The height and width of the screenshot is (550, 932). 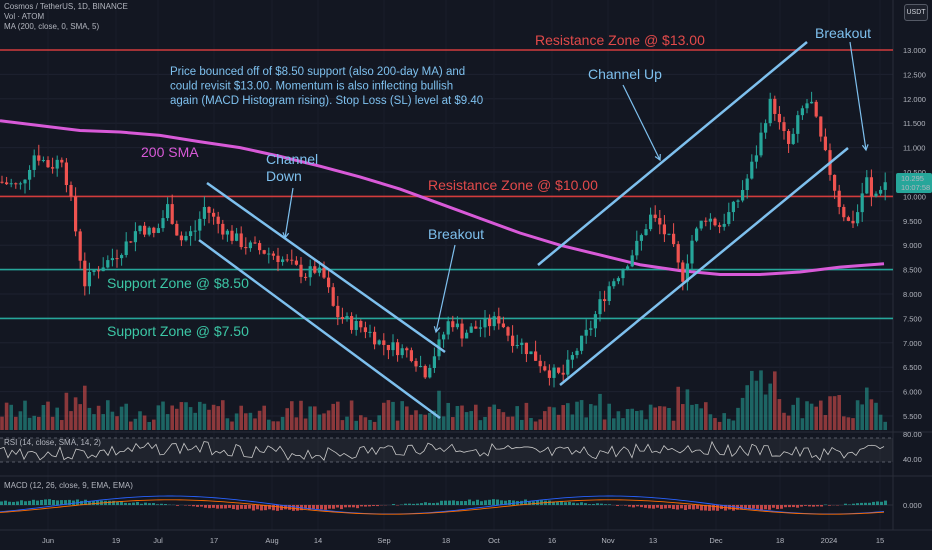 I want to click on price-tick: 12.000, so click(x=914, y=99).